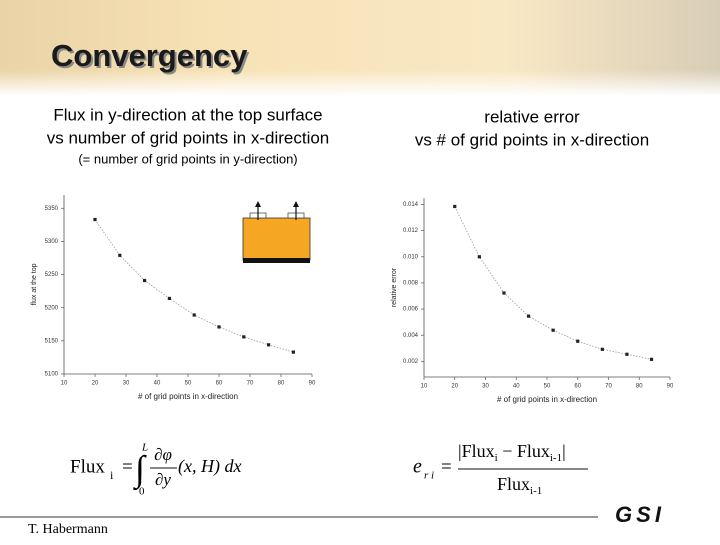  Describe the element at coordinates (524, 451) in the screenshot. I see `formula-text: − Flux` at that location.